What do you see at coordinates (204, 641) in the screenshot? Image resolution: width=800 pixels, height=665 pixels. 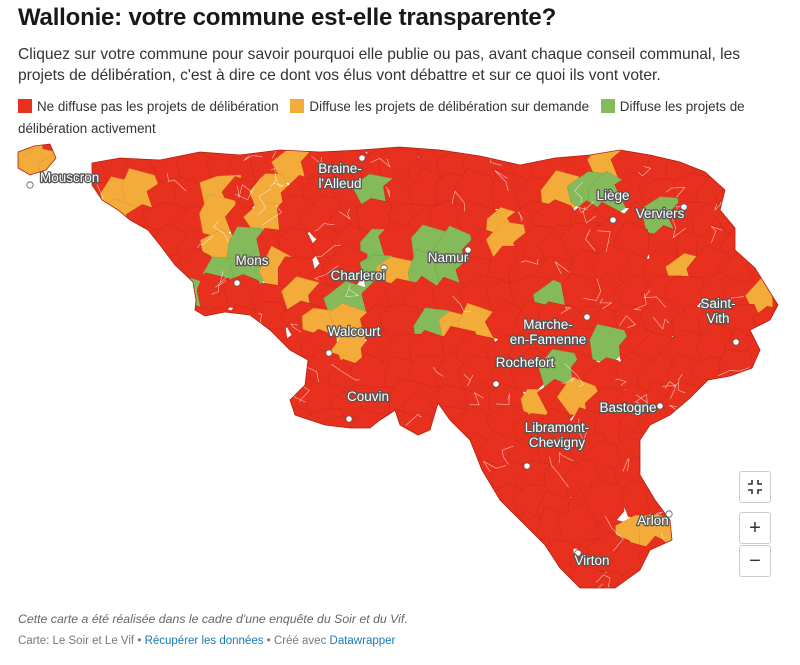 I see `get-data-link: Récupérer les données` at bounding box center [204, 641].